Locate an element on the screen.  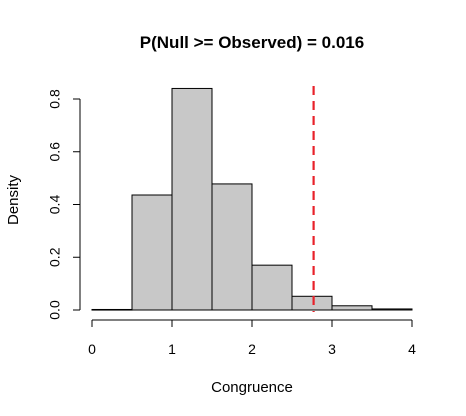
x-tick-label: 2 is located at coordinates (252, 349).